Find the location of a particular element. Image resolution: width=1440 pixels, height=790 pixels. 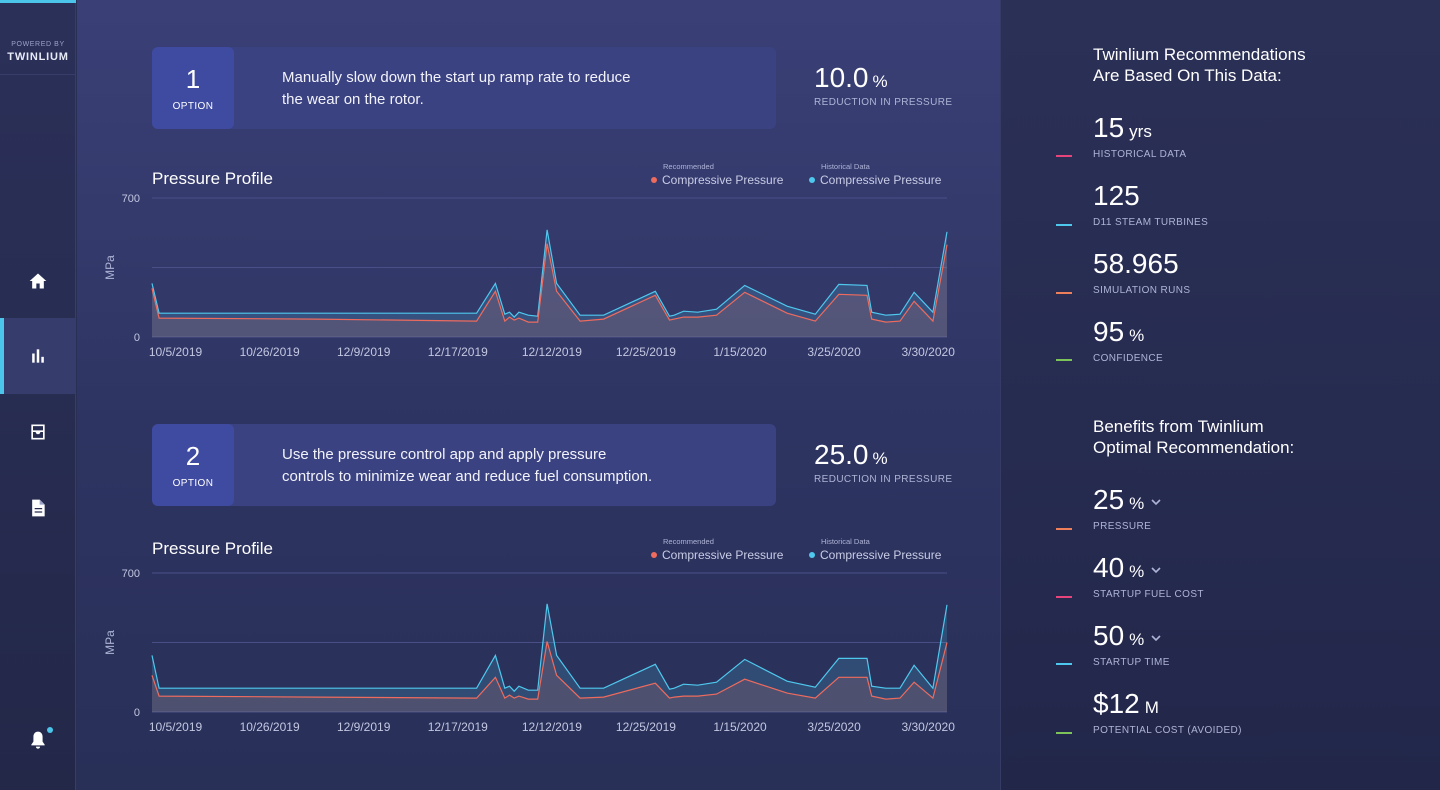

x-tick-label: 10/26/2019 is located at coordinates (270, 727).